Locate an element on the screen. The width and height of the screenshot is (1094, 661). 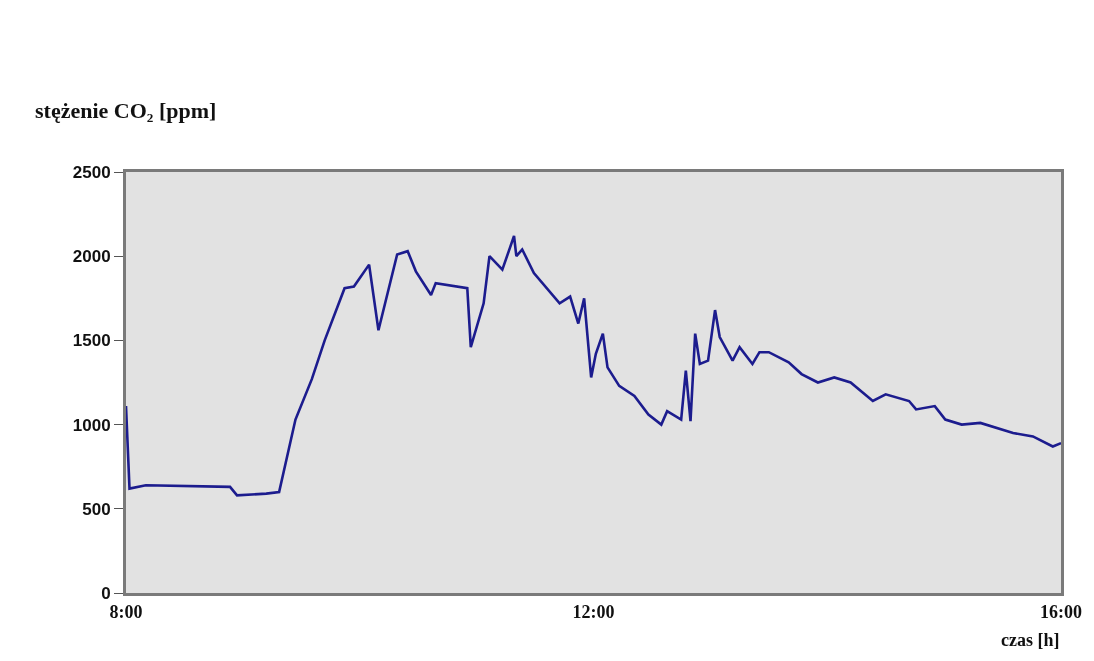
y-tick-label: 2000 is located at coordinates (91, 257).